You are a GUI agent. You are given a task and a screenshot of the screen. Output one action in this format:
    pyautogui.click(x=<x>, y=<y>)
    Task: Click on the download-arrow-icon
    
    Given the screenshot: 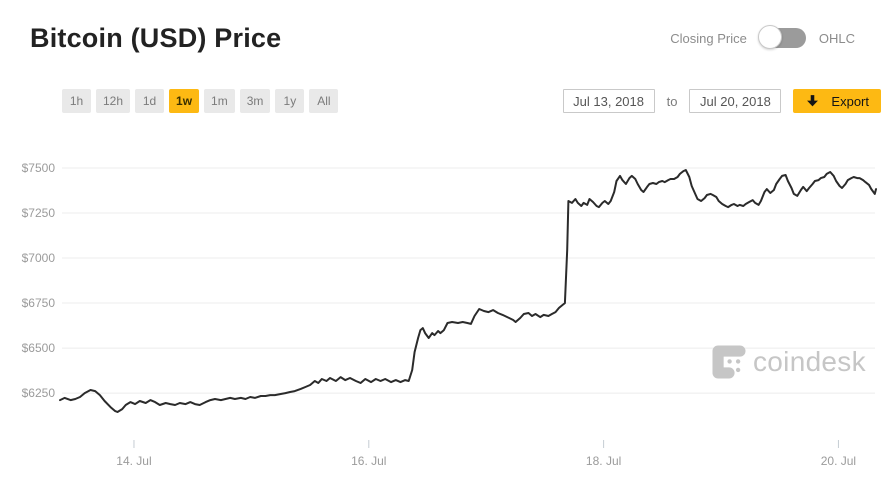 What is the action you would take?
    pyautogui.click(x=813, y=100)
    